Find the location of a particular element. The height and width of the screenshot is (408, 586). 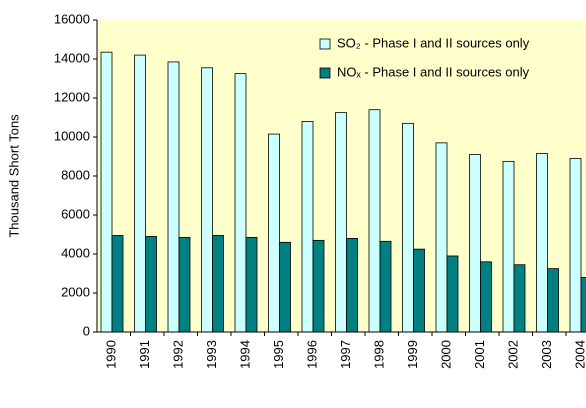

x-tick-label: 1991 is located at coordinates (144, 354).